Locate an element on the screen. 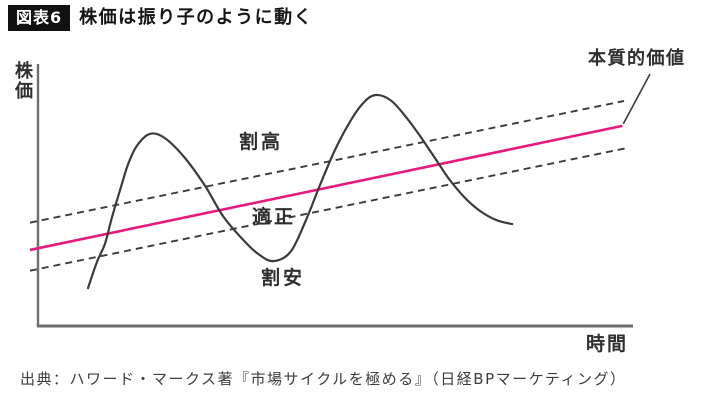  figure-header: 図表6 株価は振り子のように動く is located at coordinates (161, 18).